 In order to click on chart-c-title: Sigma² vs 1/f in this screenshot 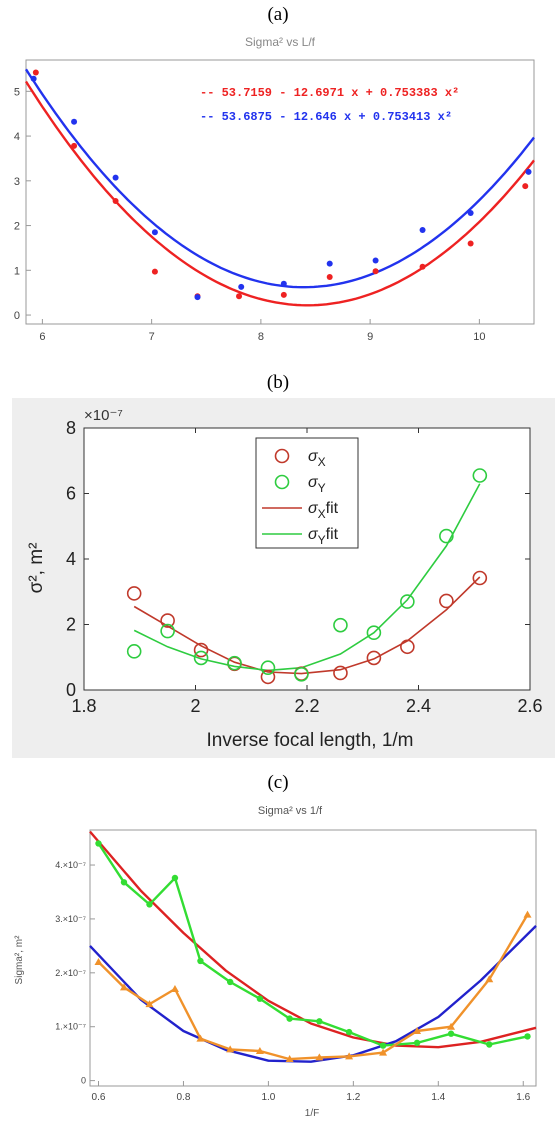, I will do `click(290, 811)`.